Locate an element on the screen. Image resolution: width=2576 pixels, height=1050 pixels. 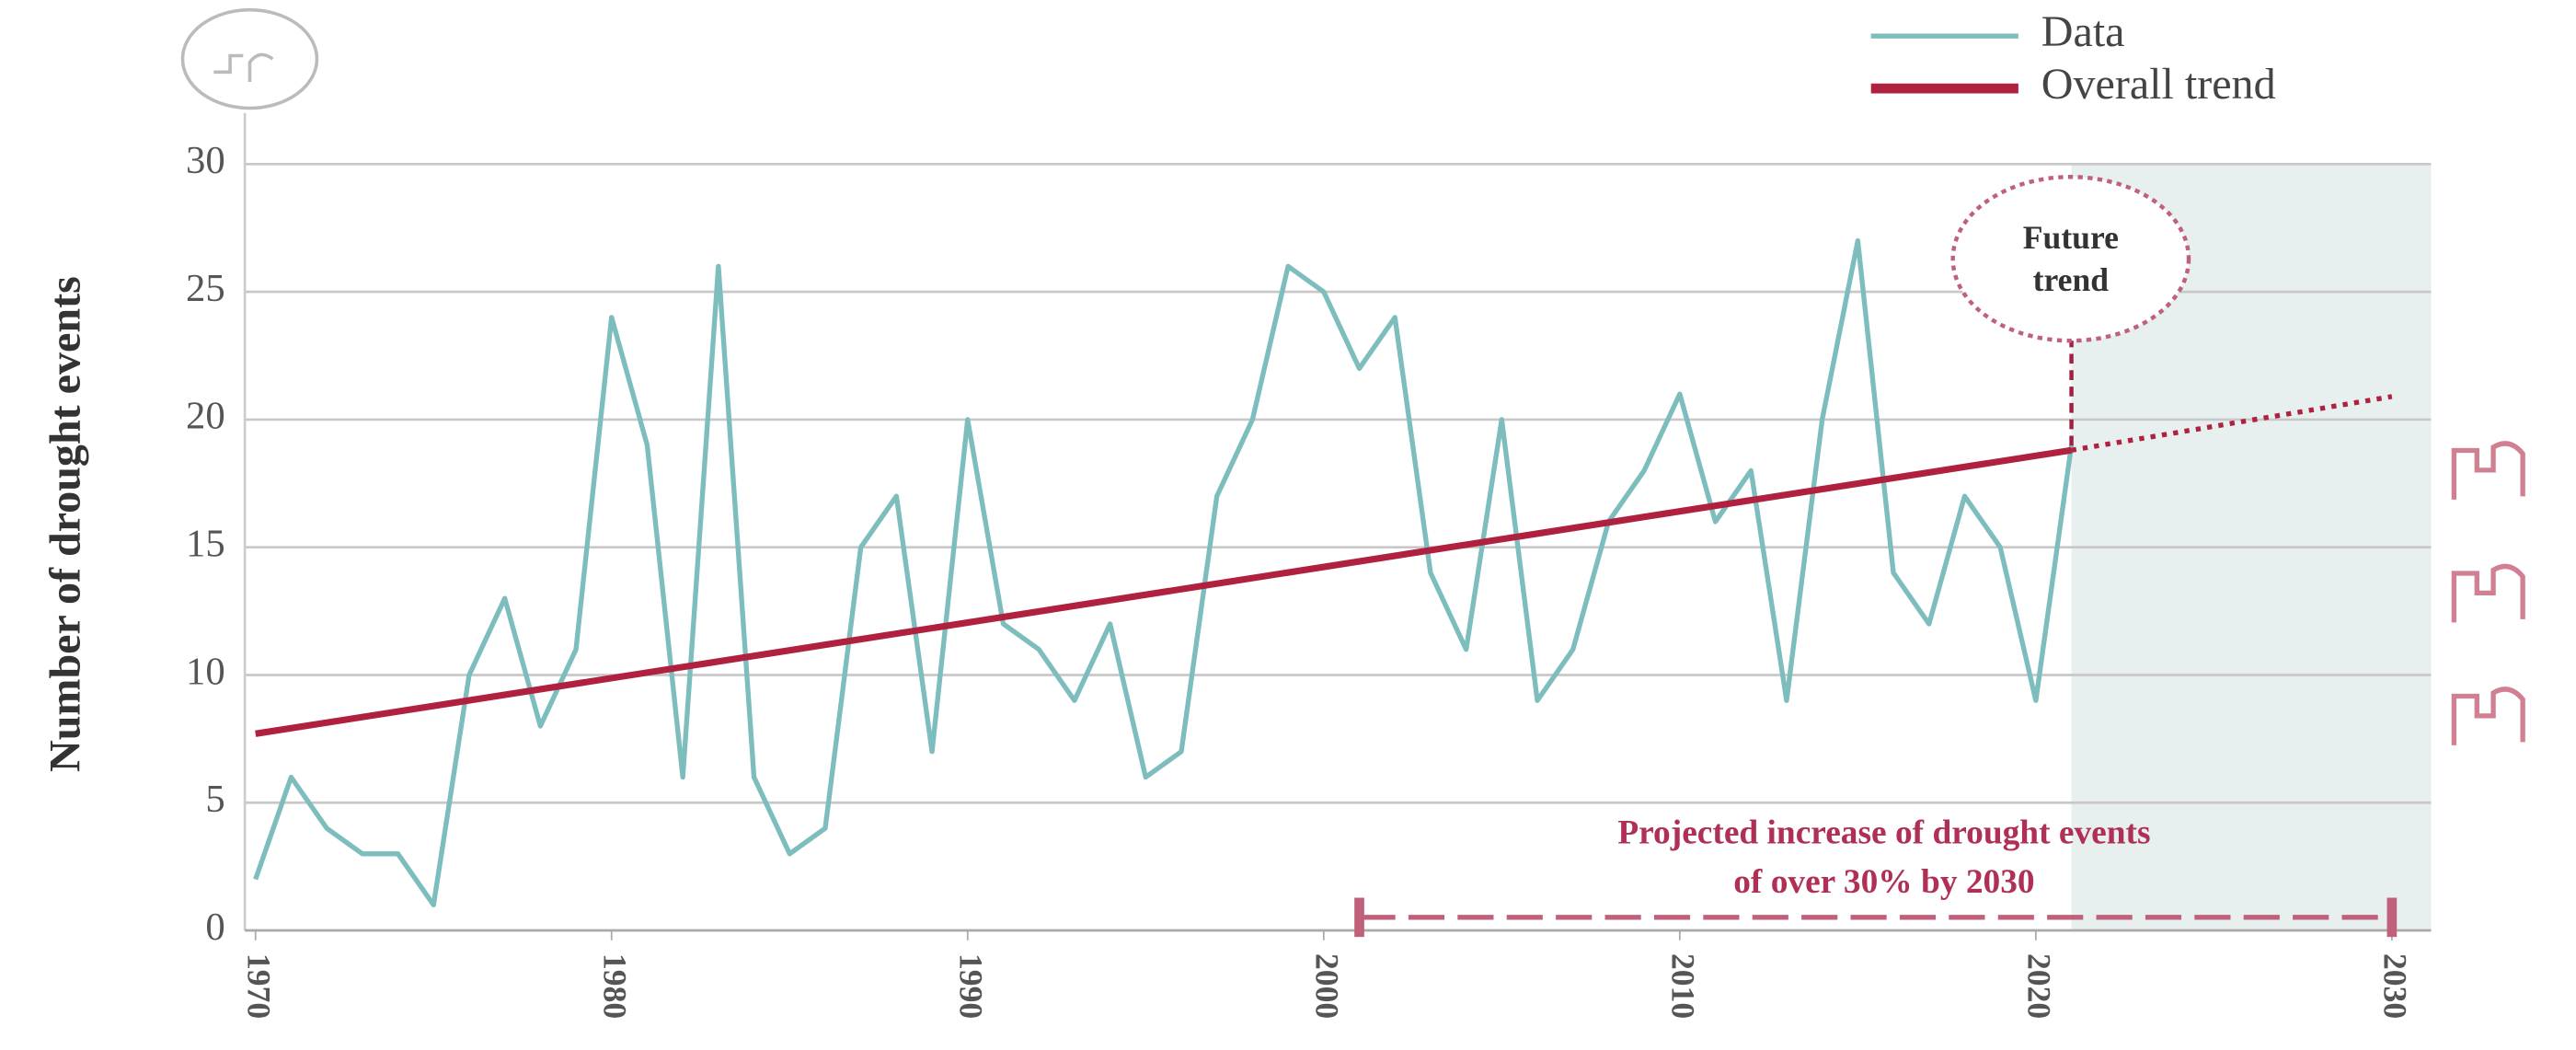
x-tick-label: 1980 is located at coordinates (615, 986).